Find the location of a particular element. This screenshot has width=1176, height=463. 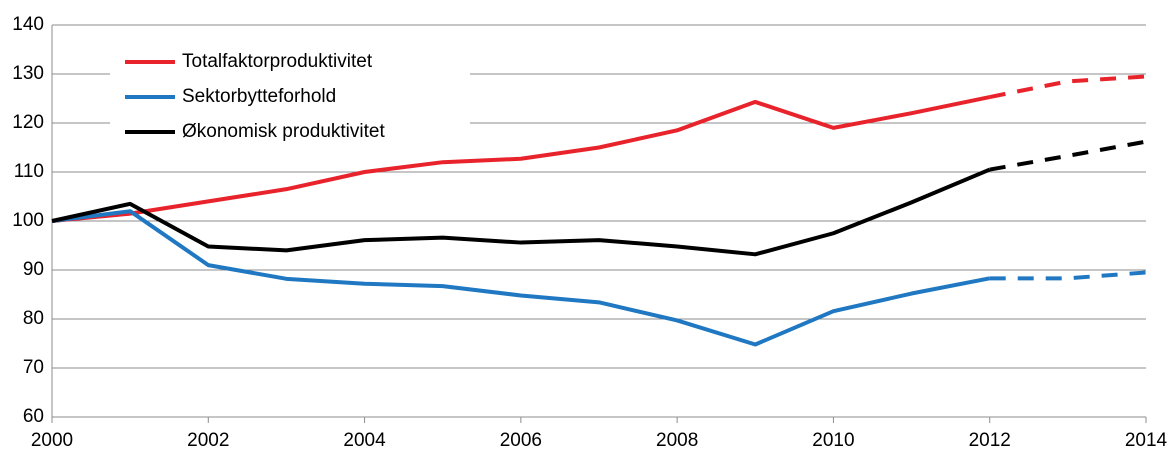

legend-label: Sektorbytteforhold is located at coordinates (259, 96).